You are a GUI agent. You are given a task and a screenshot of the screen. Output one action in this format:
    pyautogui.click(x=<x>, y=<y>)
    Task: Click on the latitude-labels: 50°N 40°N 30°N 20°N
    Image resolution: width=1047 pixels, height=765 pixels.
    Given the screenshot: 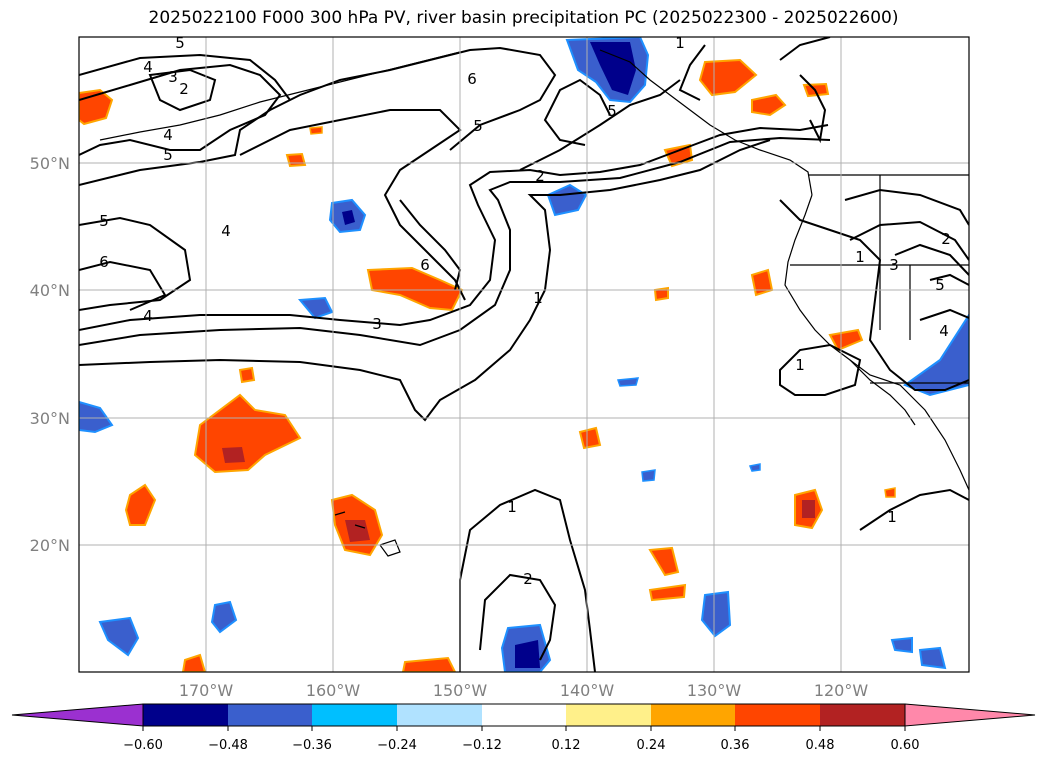 What is the action you would take?
    pyautogui.click(x=50, y=354)
    